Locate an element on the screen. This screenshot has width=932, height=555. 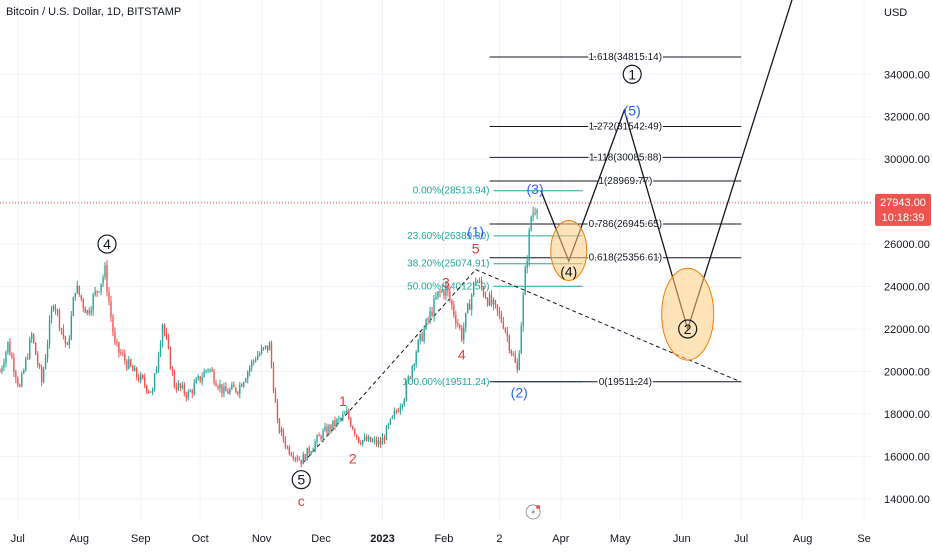
x-tick-label: 2023 is located at coordinates (382, 539).